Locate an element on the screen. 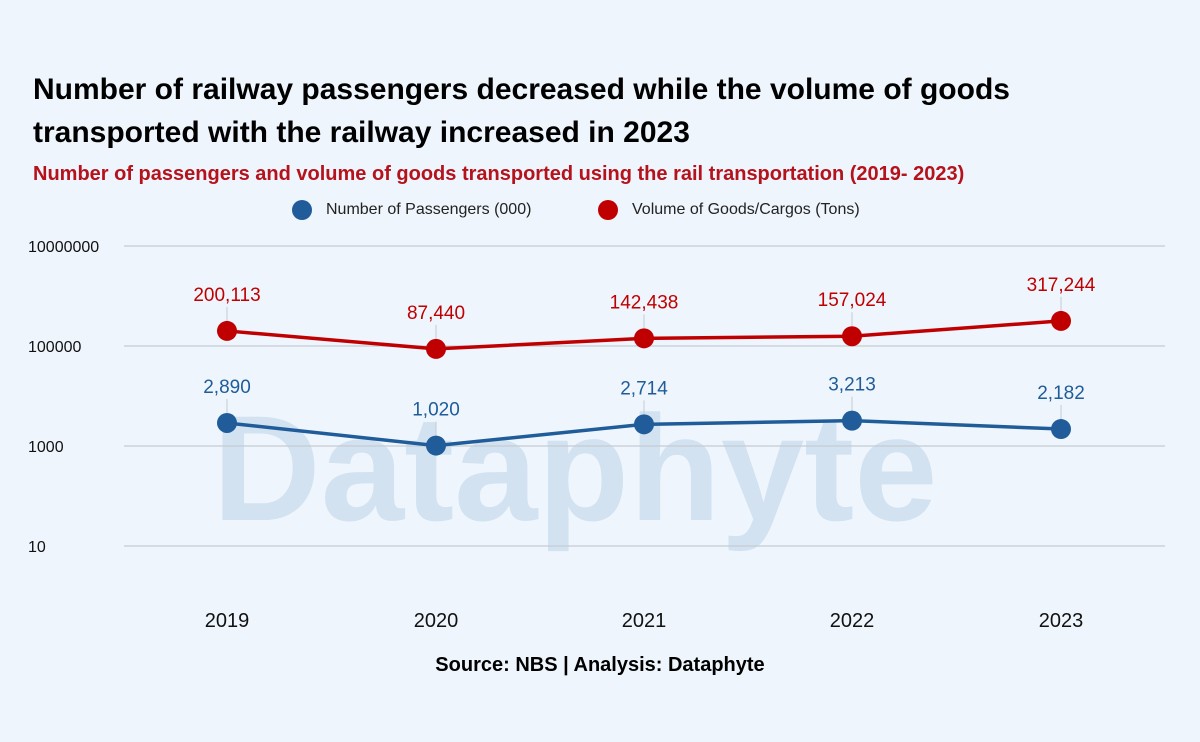  data-label: 2,890 is located at coordinates (227, 387).